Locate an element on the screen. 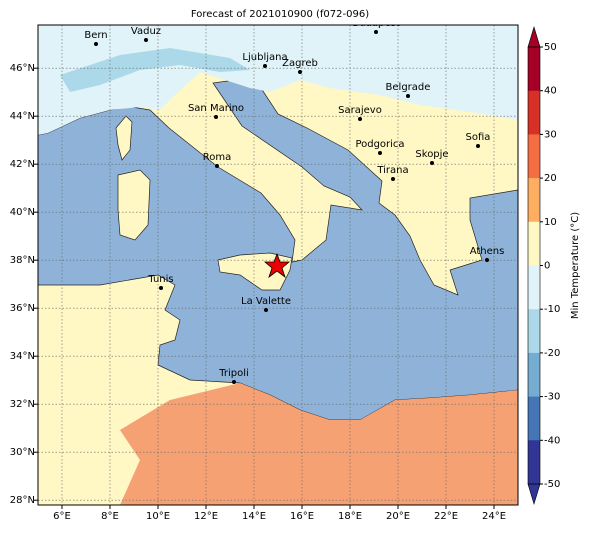 This screenshot has height=533, width=592. city-label: Skopje is located at coordinates (431, 154).